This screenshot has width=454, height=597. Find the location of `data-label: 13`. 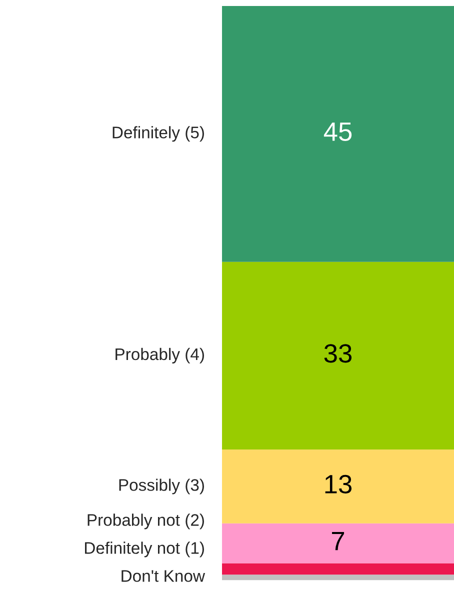

data-label: 13 is located at coordinates (338, 484).